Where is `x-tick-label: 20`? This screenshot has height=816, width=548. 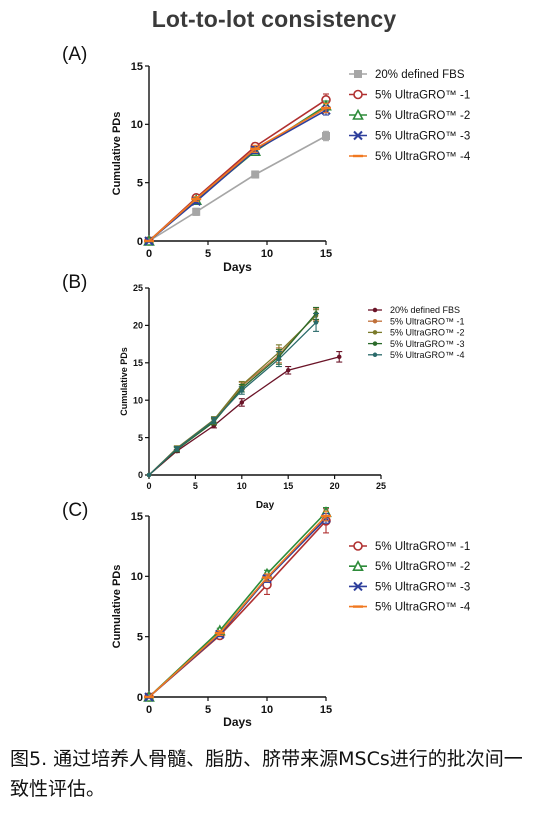 x-tick-label: 20 is located at coordinates (335, 486).